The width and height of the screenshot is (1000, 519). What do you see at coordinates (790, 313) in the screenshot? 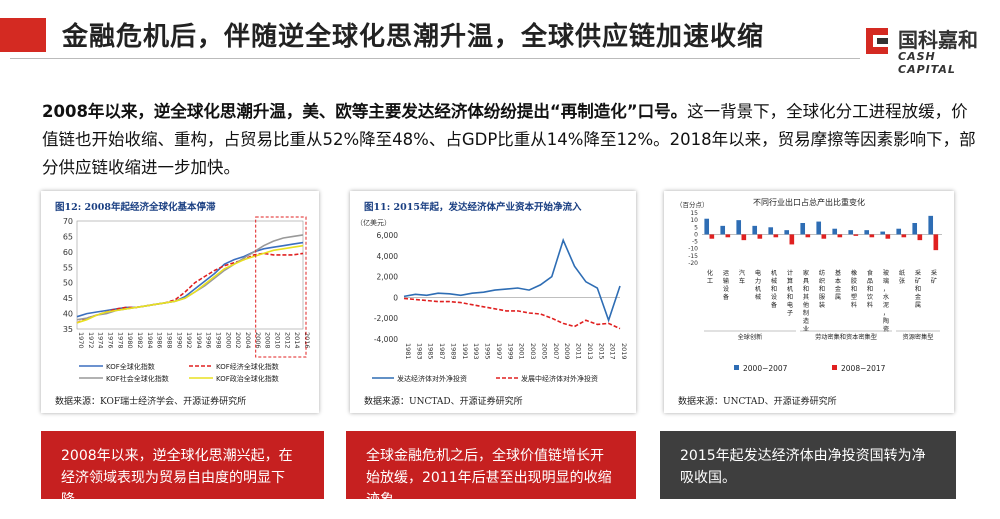
I see `category-label-char: 子` at bounding box center [790, 313].